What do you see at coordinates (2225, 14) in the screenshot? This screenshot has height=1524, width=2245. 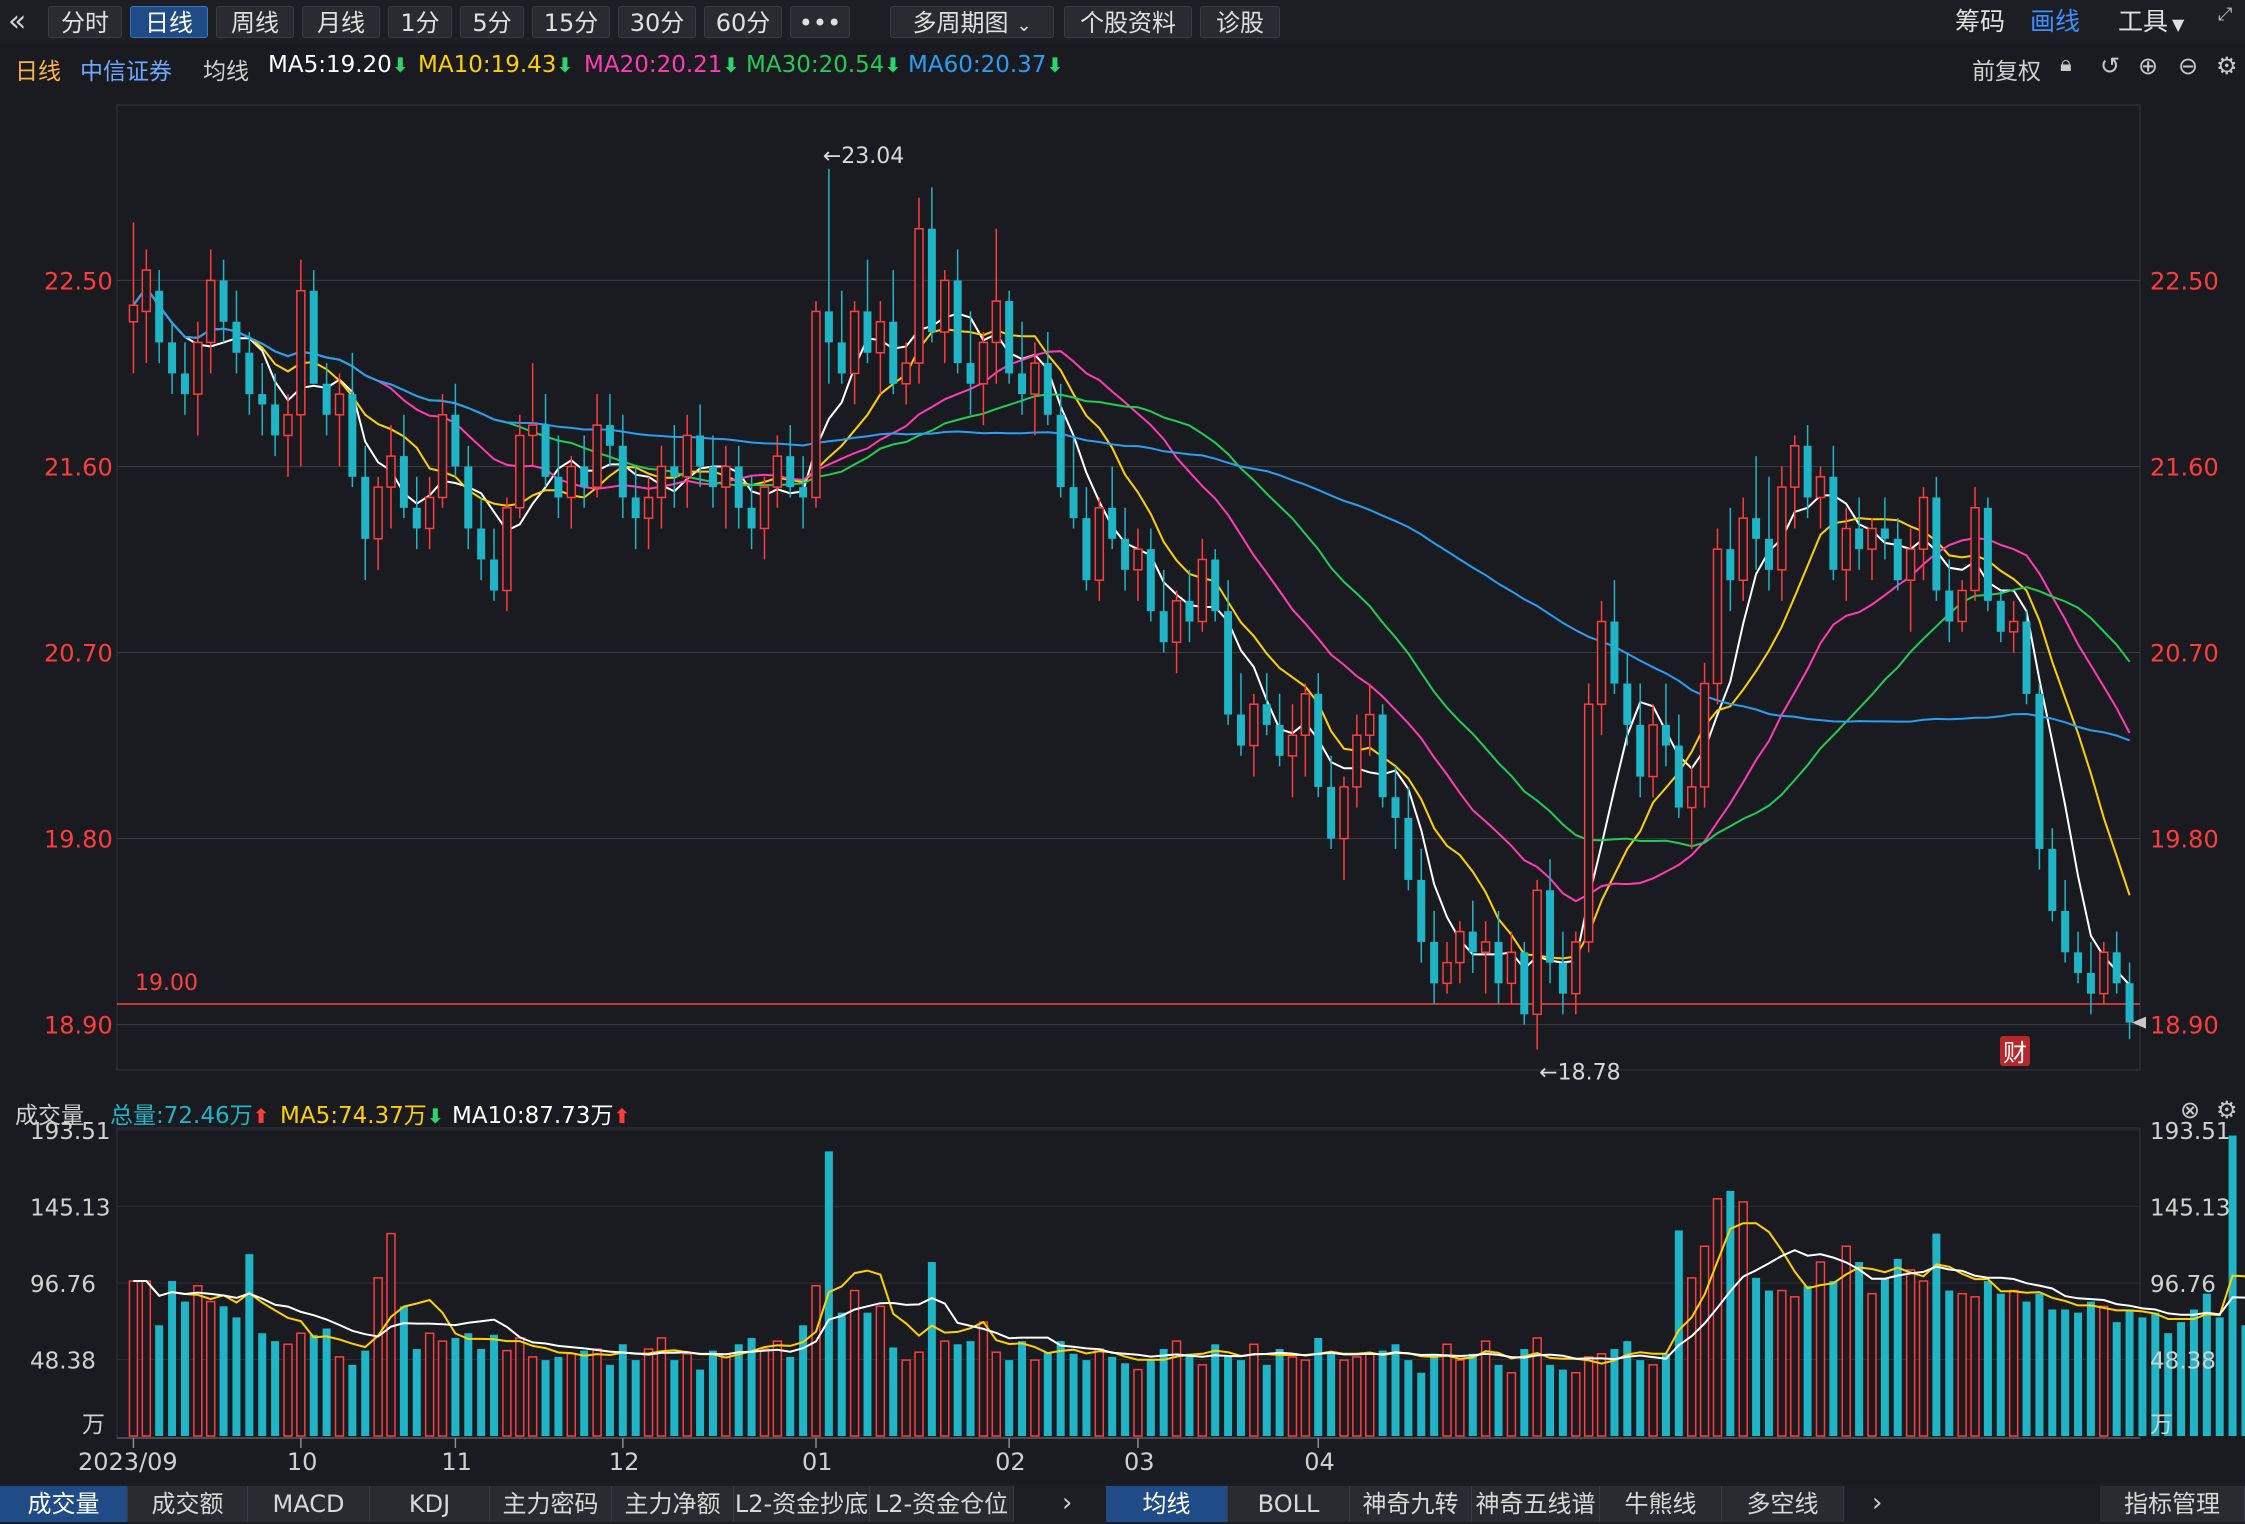 I see `fullscreen-icon: ⤢` at bounding box center [2225, 14].